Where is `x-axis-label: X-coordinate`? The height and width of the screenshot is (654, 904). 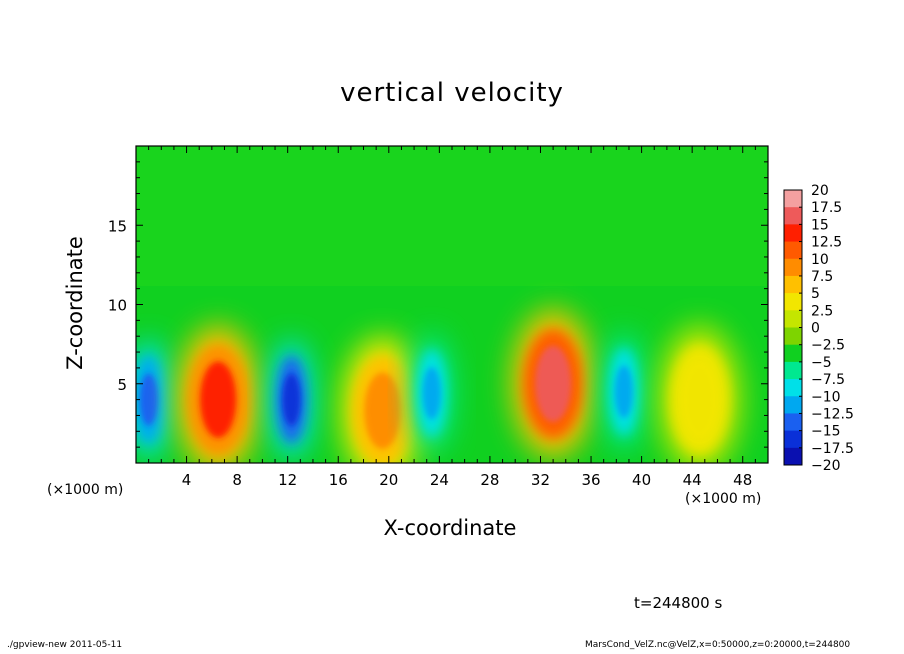 x-axis-label: X-coordinate is located at coordinates (450, 528).